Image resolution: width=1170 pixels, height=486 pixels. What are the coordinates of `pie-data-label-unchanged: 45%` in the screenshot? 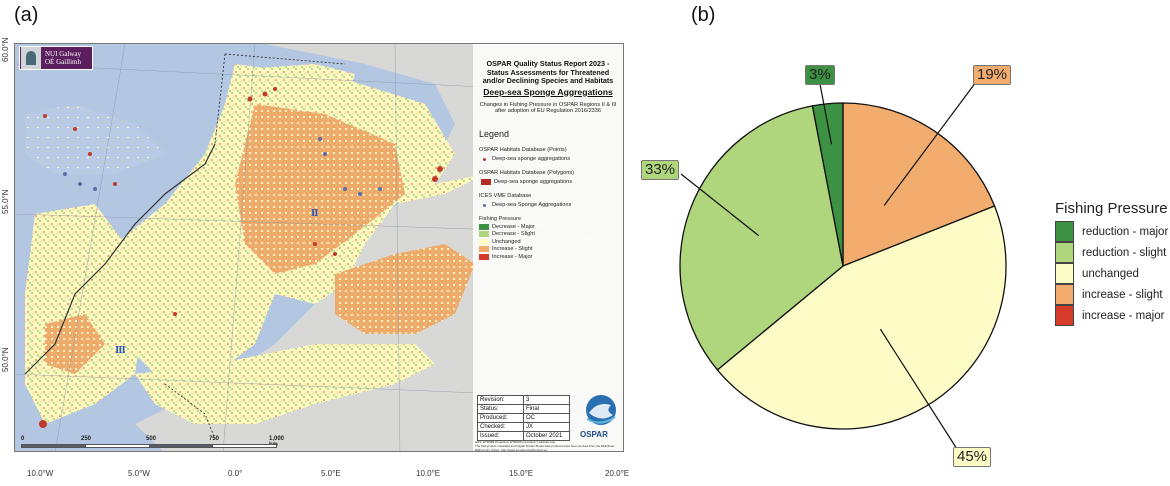 It's located at (972, 457).